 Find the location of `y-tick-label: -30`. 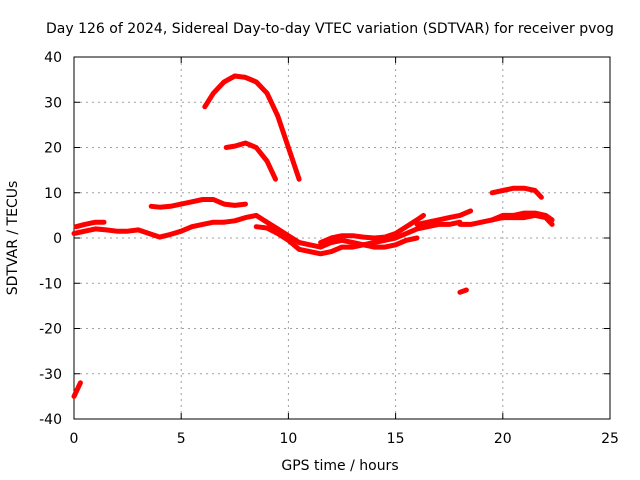

y-tick-label: -30 is located at coordinates (50, 375).